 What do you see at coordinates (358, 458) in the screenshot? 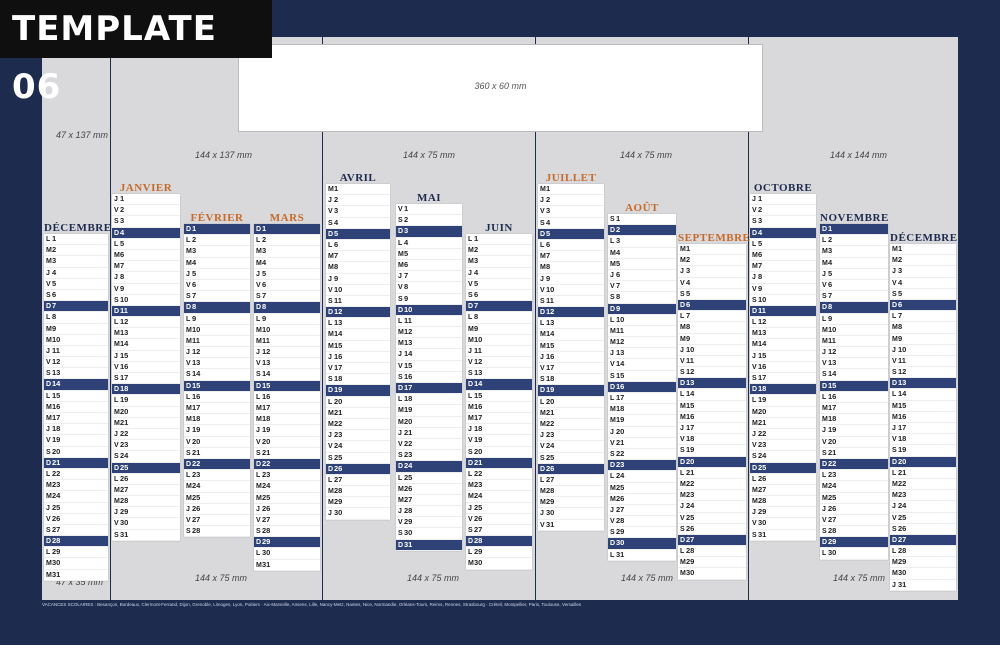
I see `day-row: S25` at bounding box center [358, 458].